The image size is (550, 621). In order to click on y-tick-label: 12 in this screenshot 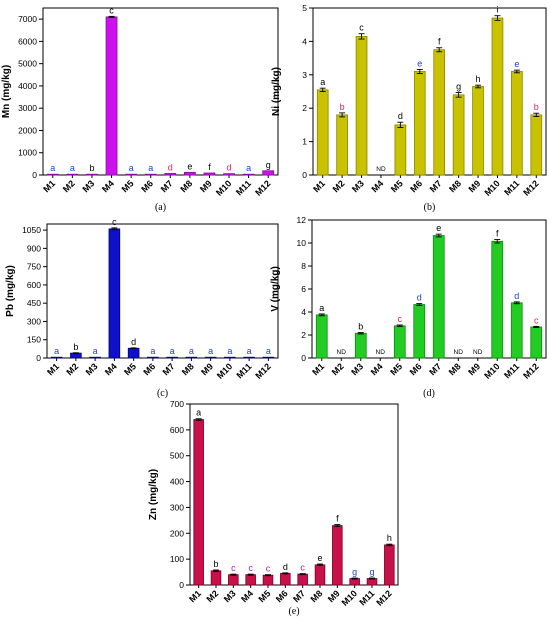, I will do `click(302, 220)`.